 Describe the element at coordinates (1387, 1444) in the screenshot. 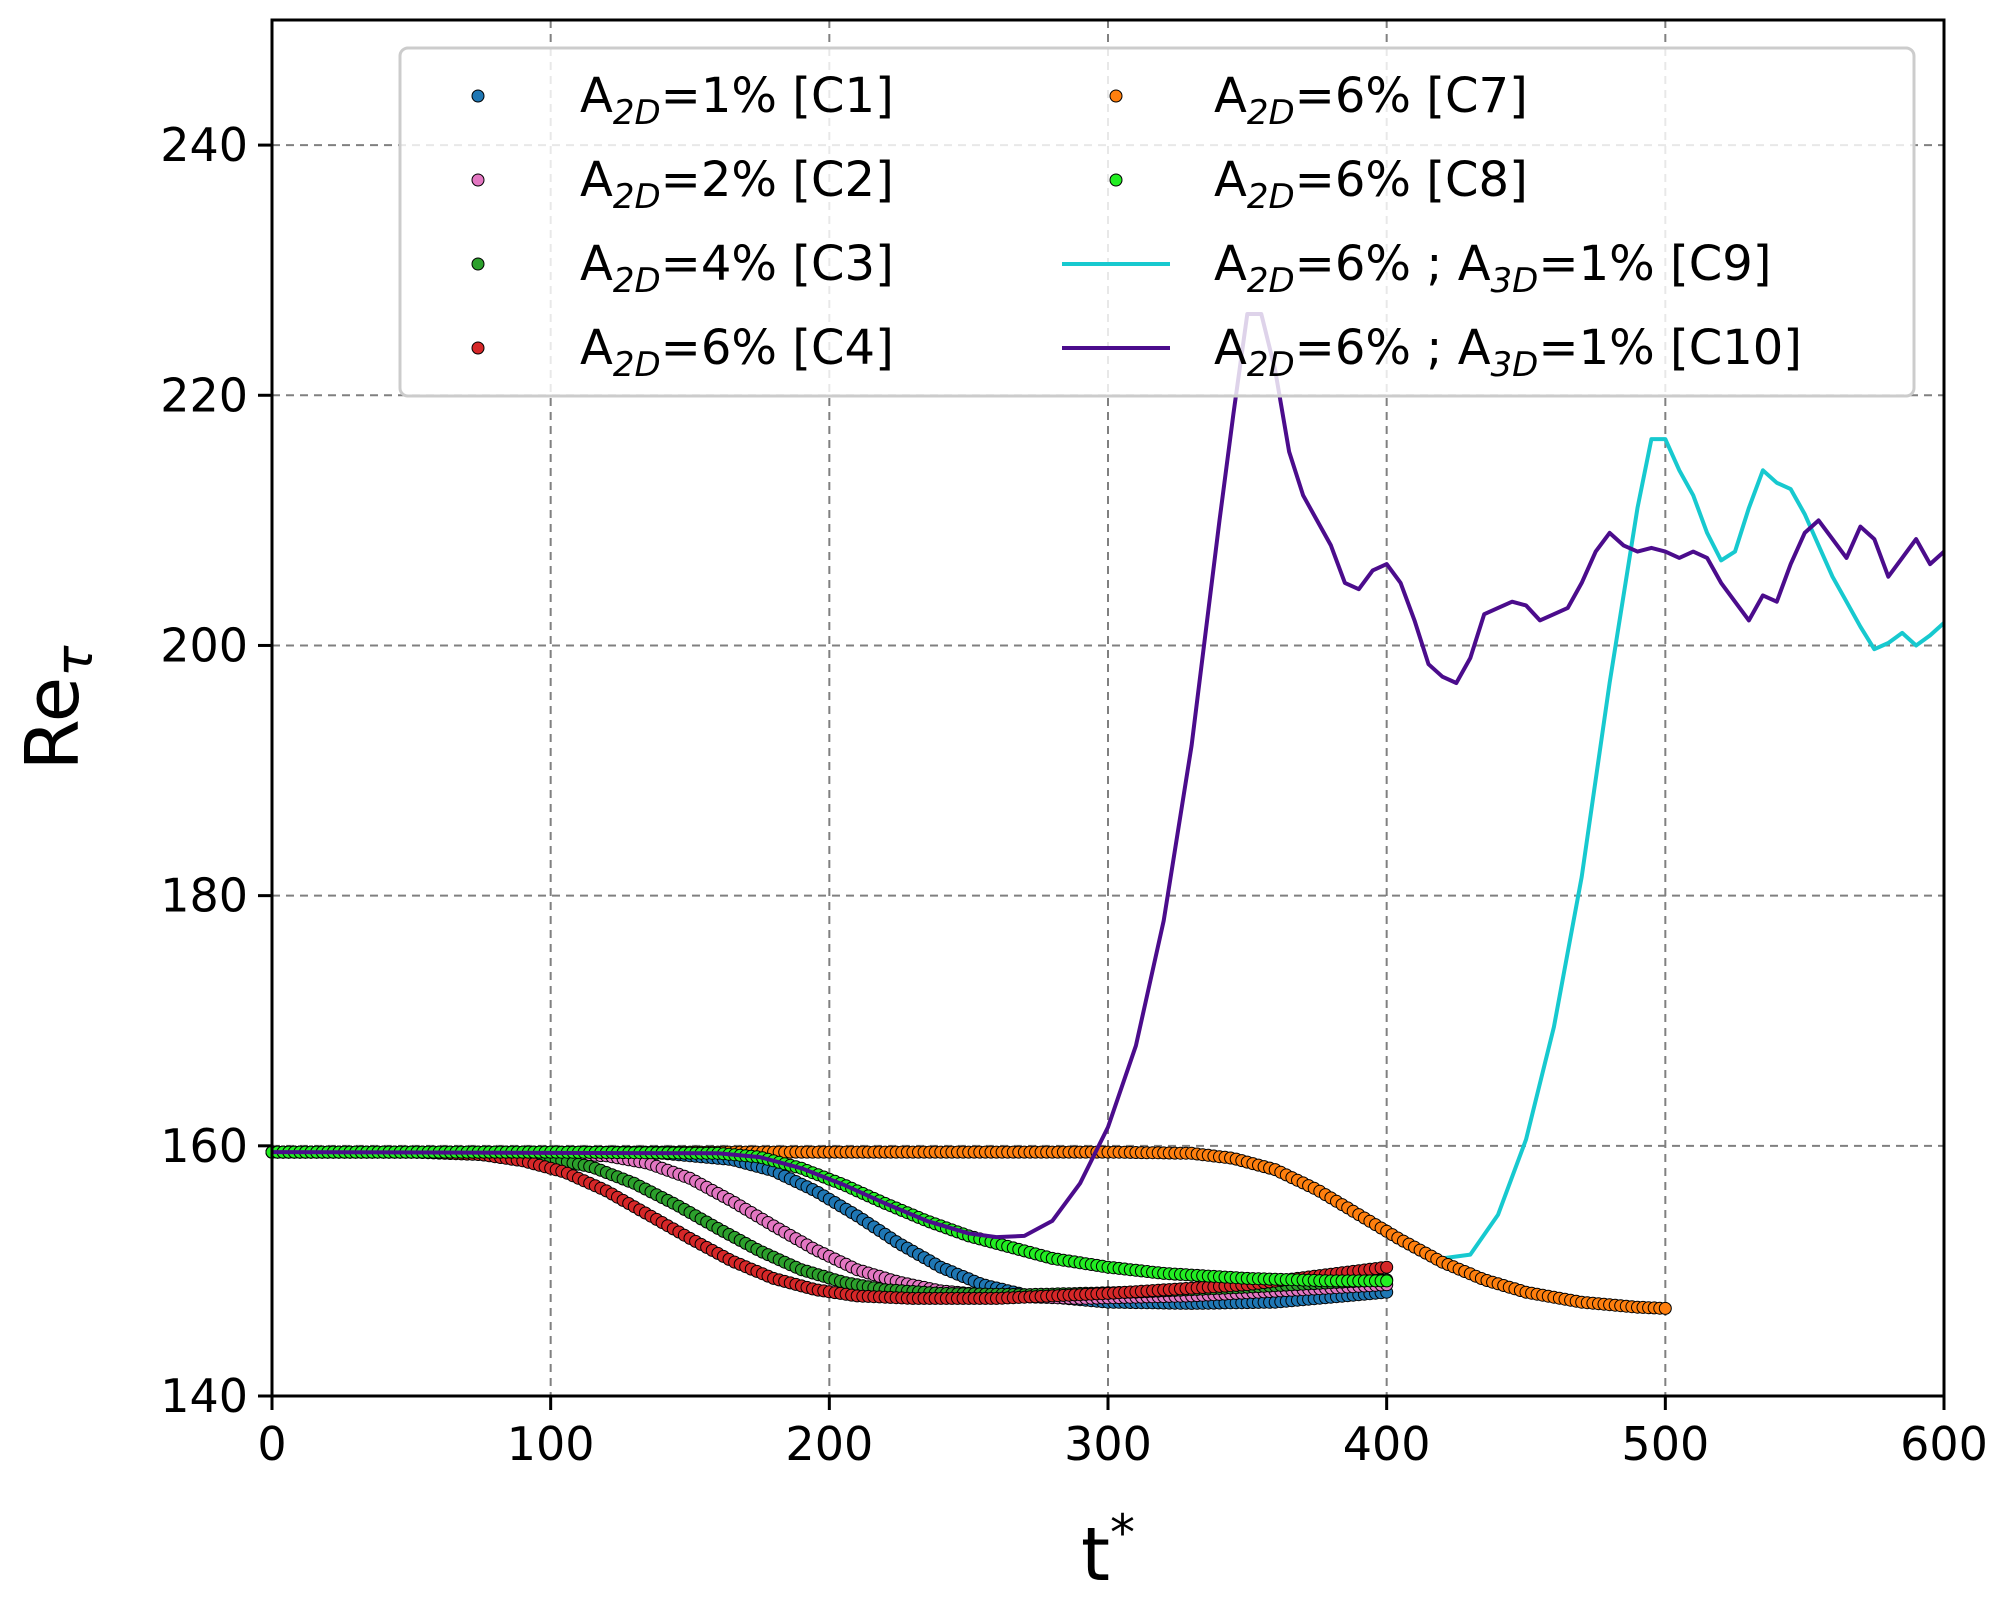

I see `x-tick-label: 400` at that location.